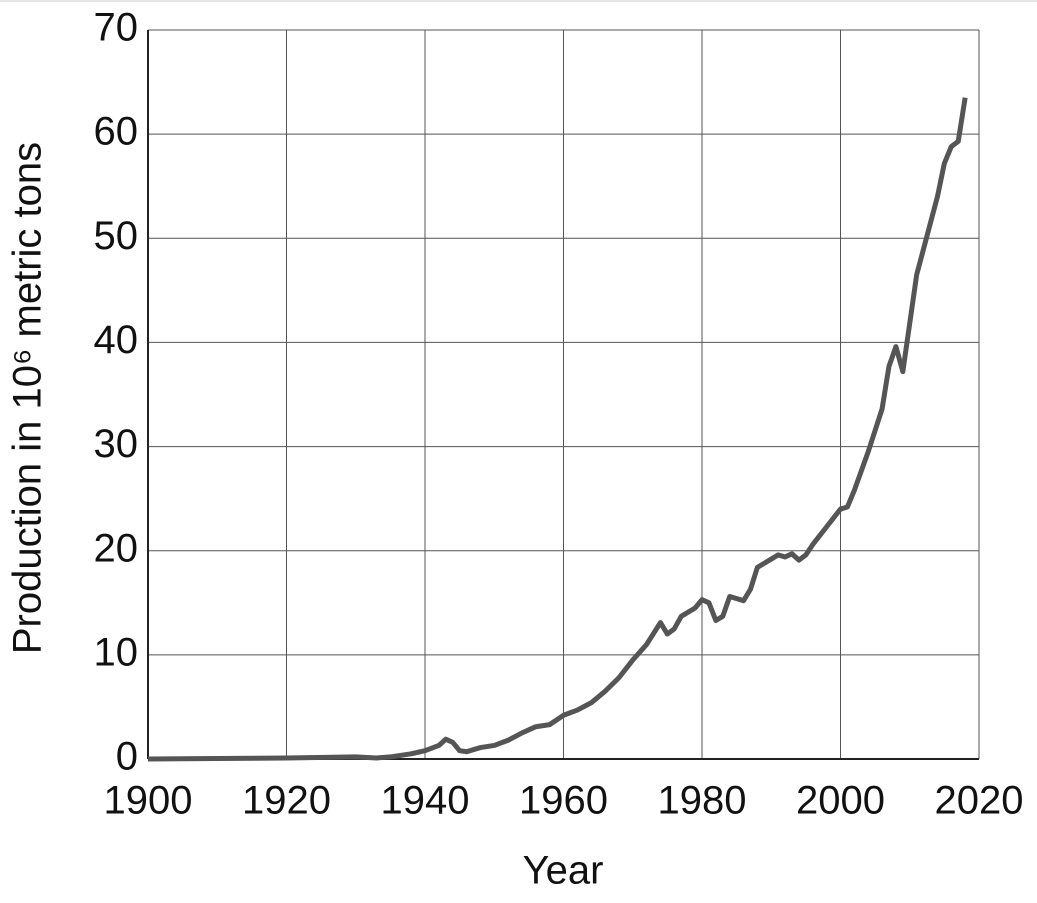 This screenshot has height=903, width=1037. What do you see at coordinates (840, 801) in the screenshot?
I see `x-tick-label: 2000` at bounding box center [840, 801].